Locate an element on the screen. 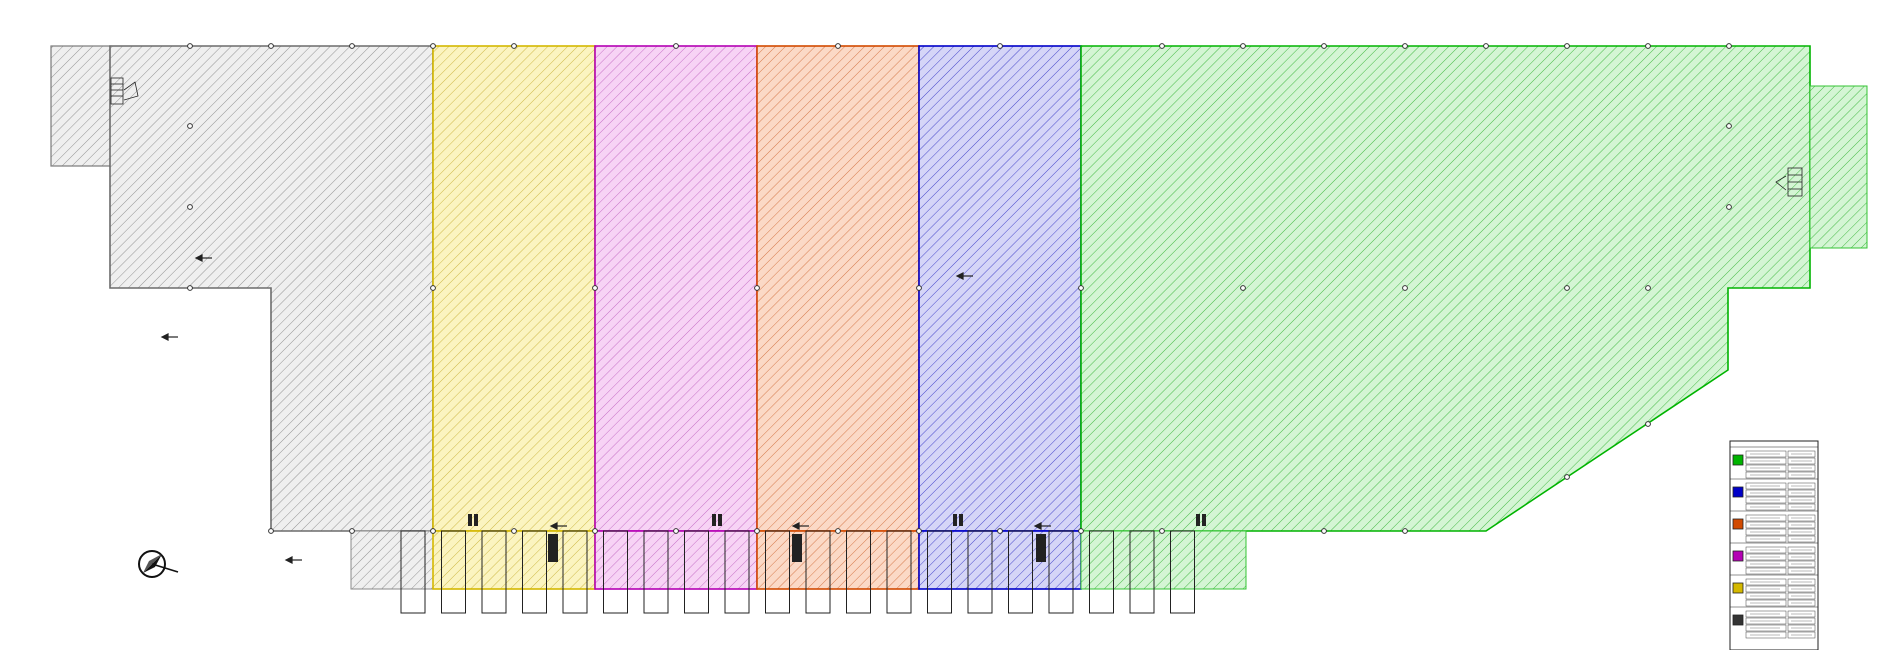  gray-annex is located at coordinates (81, 106).